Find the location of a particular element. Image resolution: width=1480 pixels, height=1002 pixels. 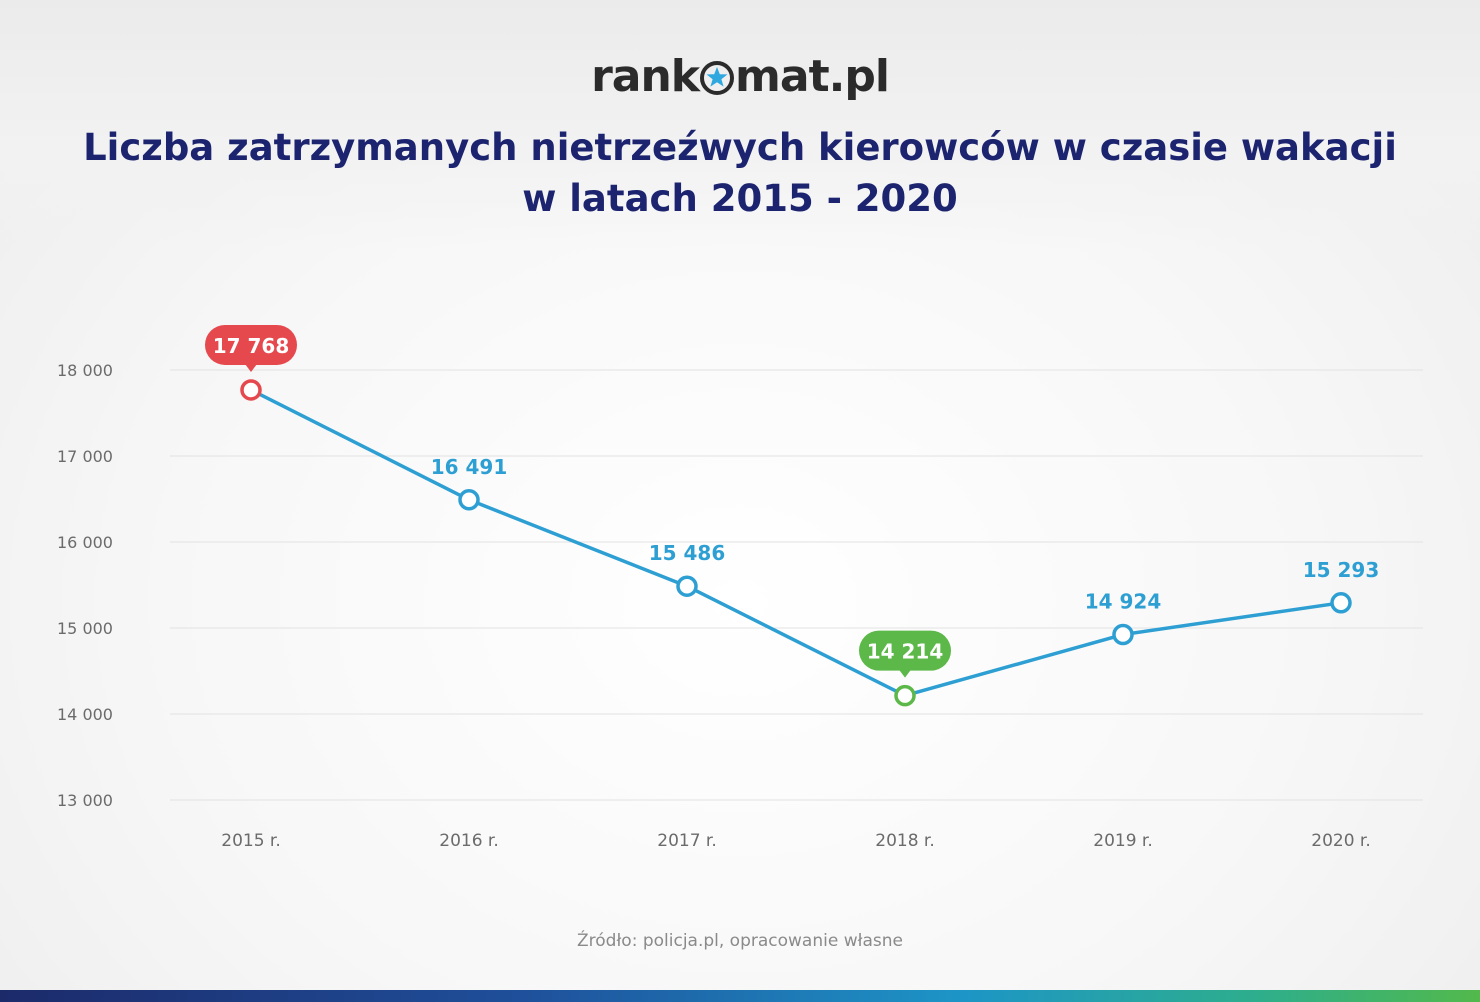

chart-title-line-2: w latach 2015 - 2020 is located at coordinates (740, 198).